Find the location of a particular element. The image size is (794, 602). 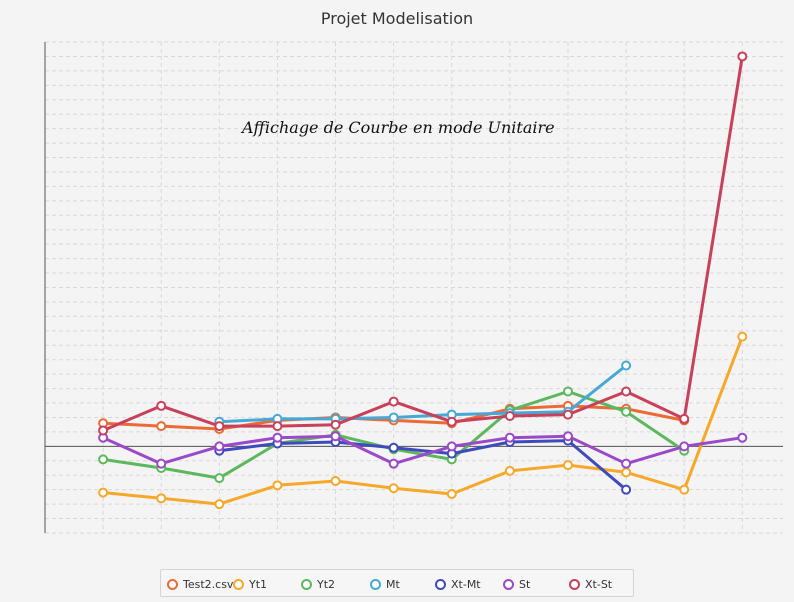

legend-label: Yt2 is located at coordinates (326, 584).